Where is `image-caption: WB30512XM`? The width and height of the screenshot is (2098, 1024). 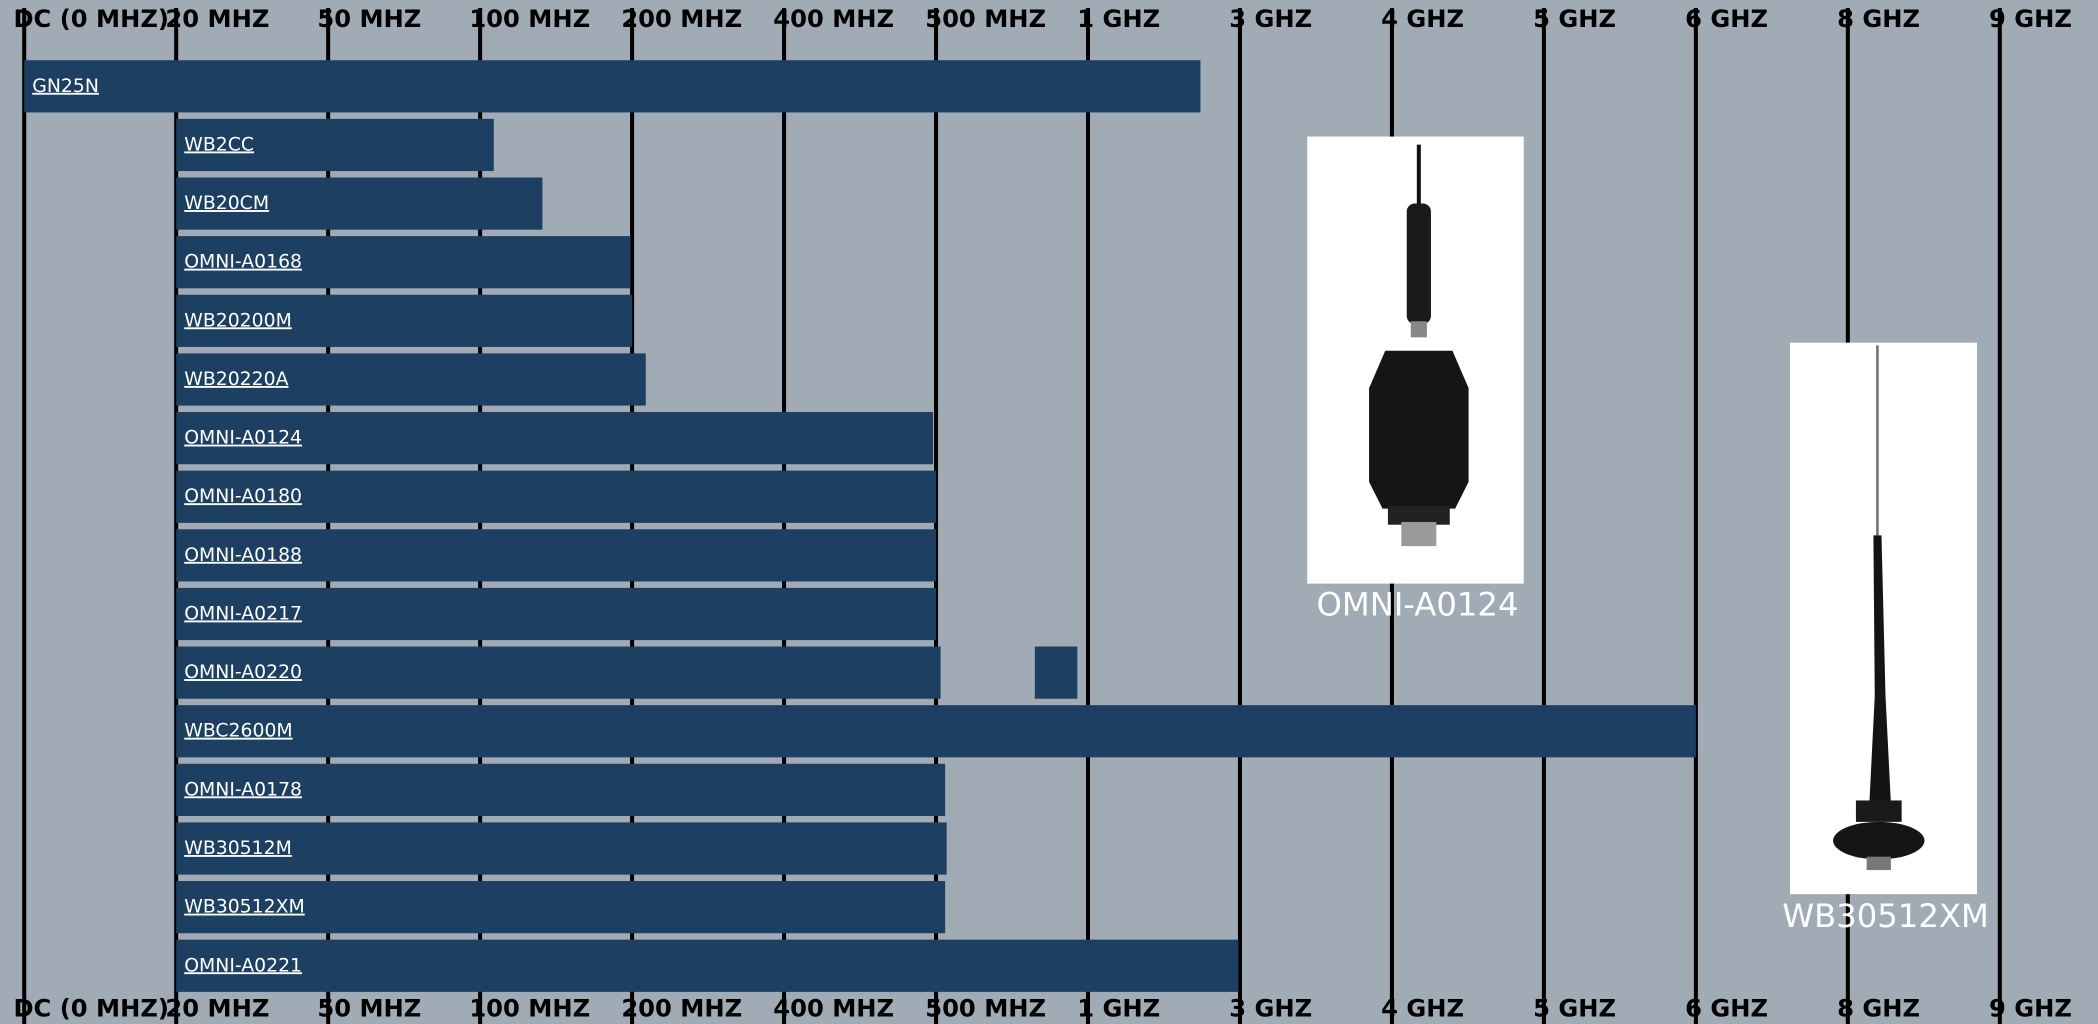
image-caption: WB30512XM is located at coordinates (1885, 916).